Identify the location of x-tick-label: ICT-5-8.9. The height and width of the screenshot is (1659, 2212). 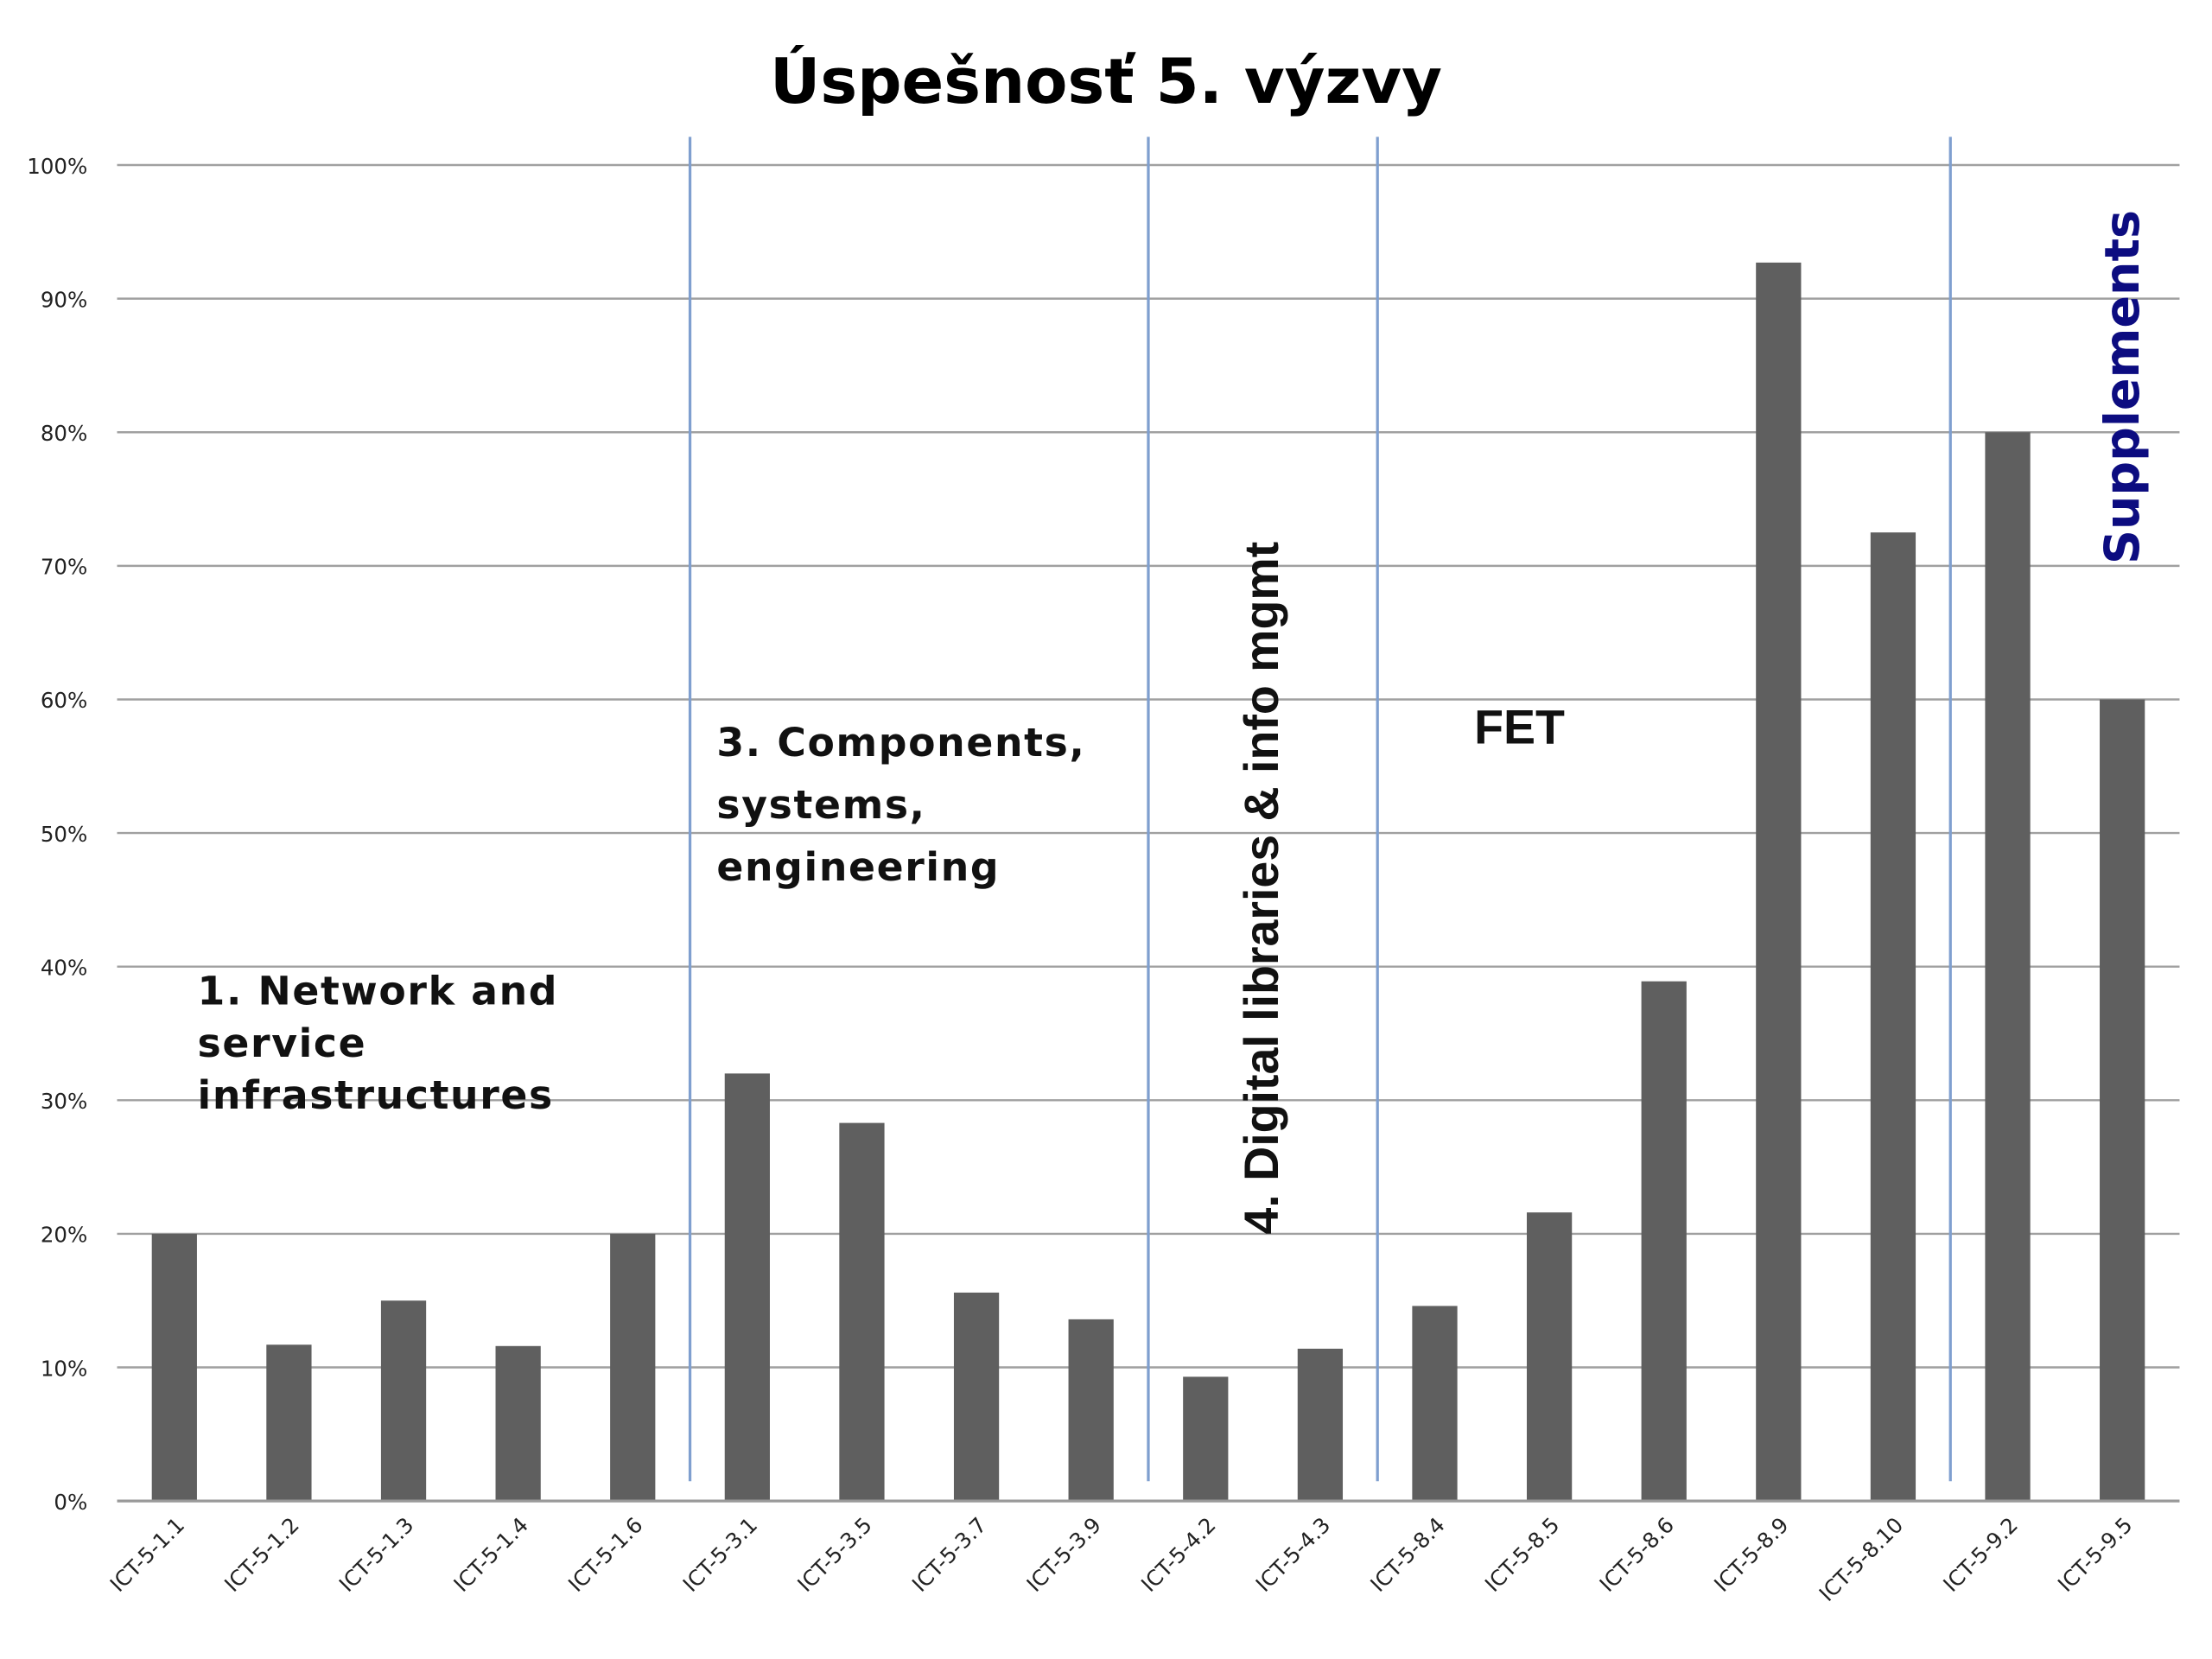
(1751, 1554).